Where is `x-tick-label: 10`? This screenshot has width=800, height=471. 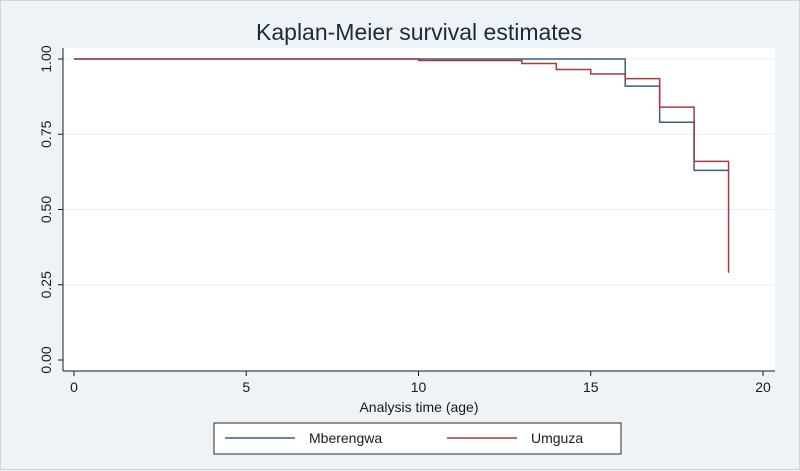 x-tick-label: 10 is located at coordinates (419, 387).